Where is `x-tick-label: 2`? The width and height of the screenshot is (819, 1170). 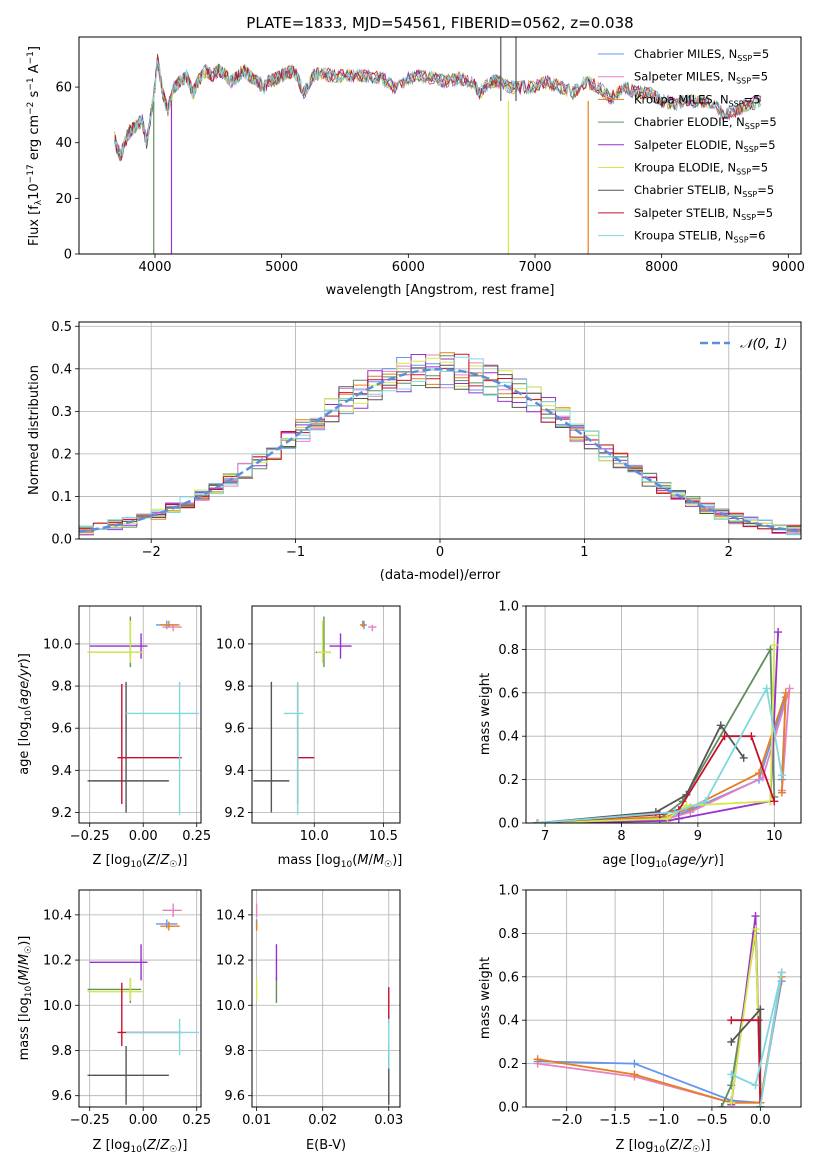 x-tick-label: 2 is located at coordinates (729, 552).